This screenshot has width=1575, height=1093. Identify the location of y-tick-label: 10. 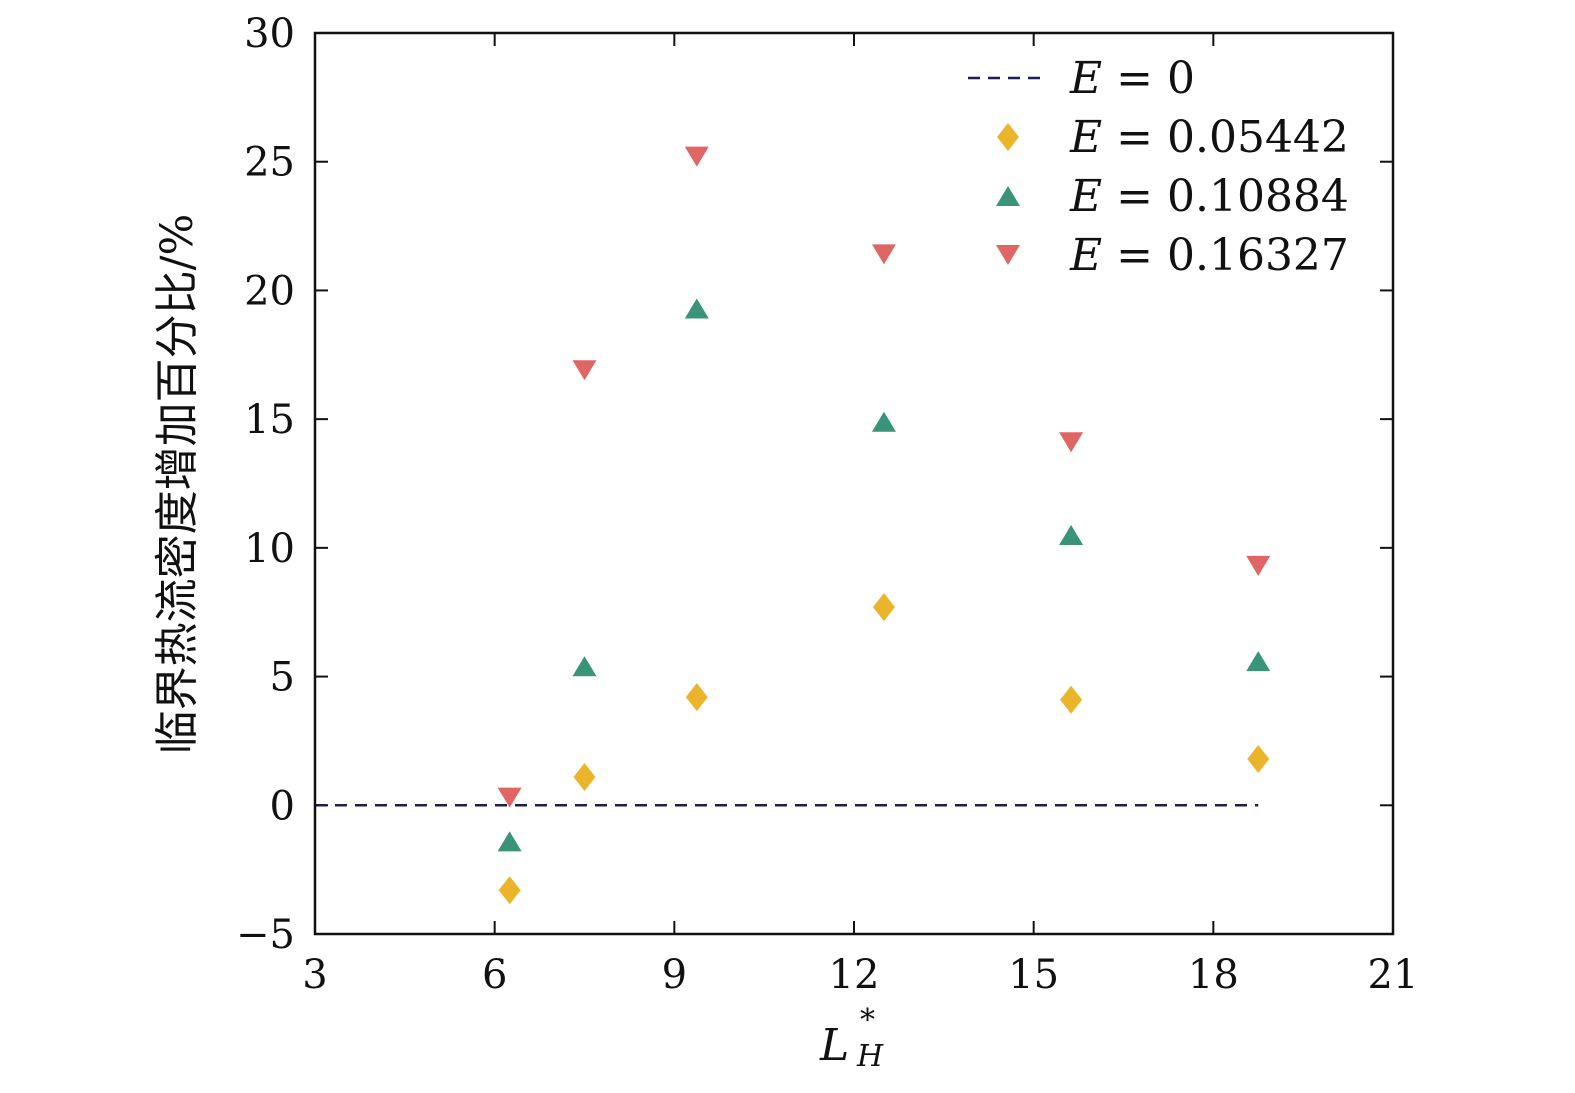
(269, 549).